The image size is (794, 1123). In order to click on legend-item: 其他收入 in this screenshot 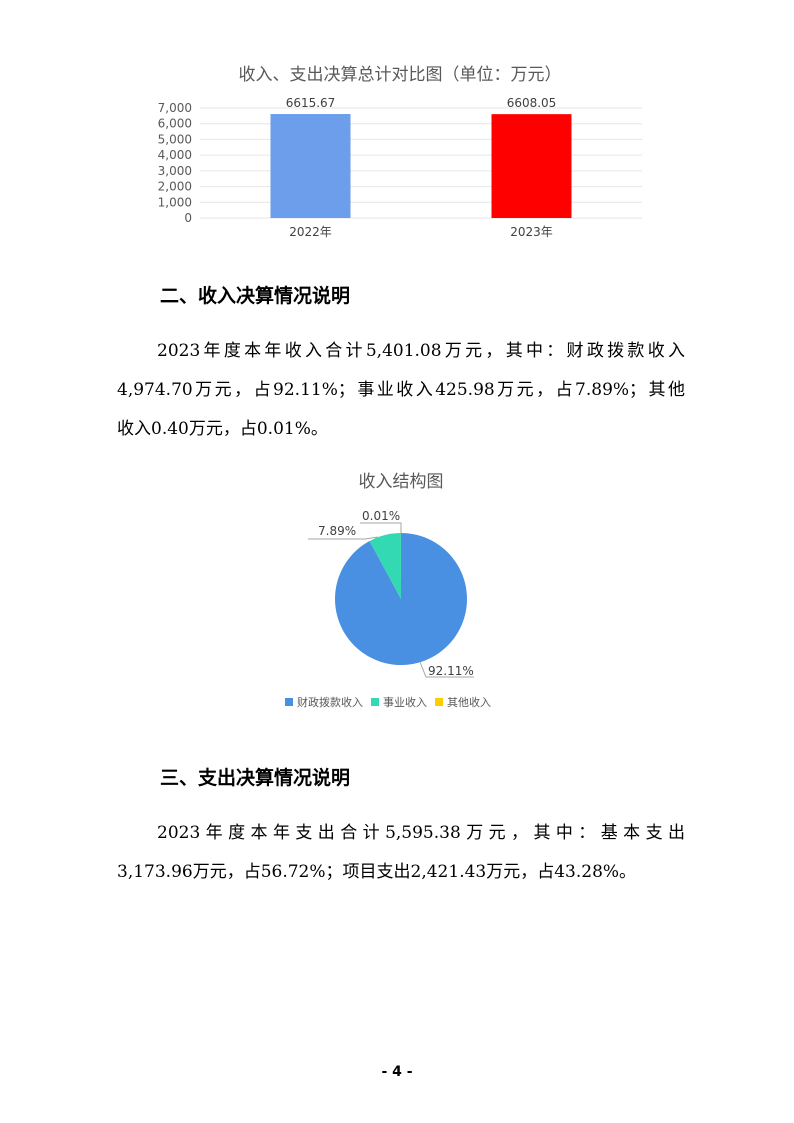, I will do `click(463, 702)`.